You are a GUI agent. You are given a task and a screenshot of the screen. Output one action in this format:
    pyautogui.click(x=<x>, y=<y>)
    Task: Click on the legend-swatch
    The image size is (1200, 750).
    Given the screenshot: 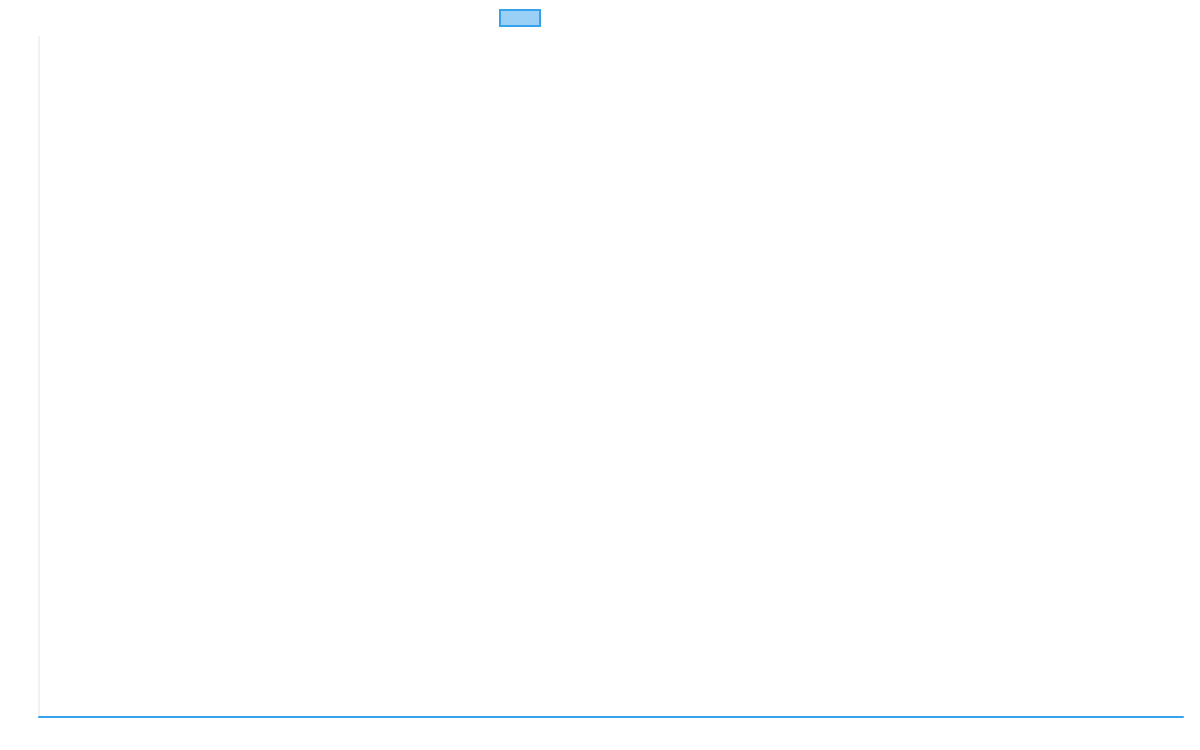 What is the action you would take?
    pyautogui.click(x=520, y=18)
    